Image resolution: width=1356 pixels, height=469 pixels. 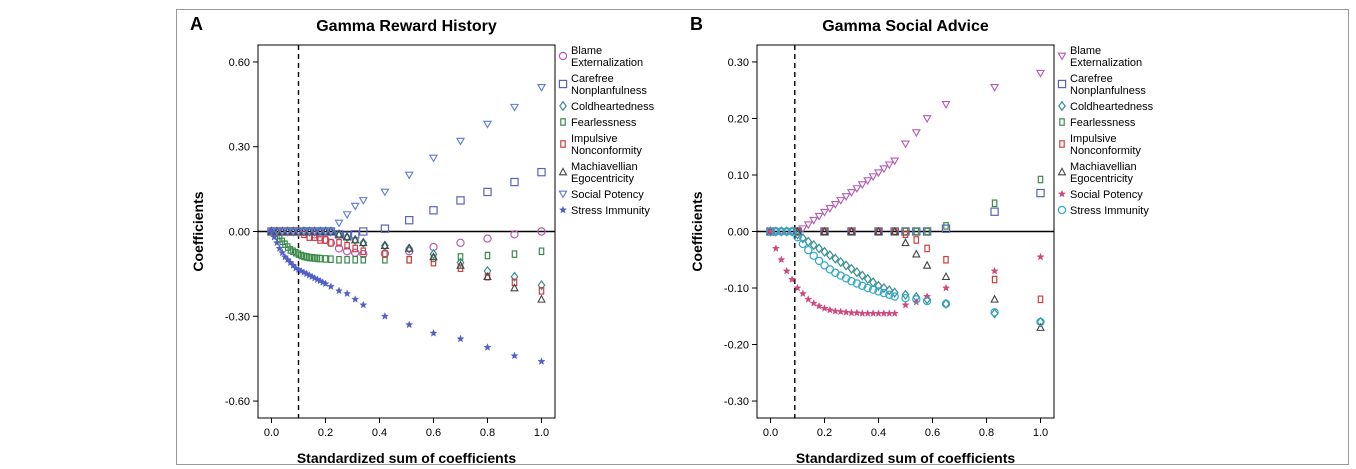 What do you see at coordinates (607, 57) in the screenshot?
I see `legend-label: Blame Externalization` at bounding box center [607, 57].